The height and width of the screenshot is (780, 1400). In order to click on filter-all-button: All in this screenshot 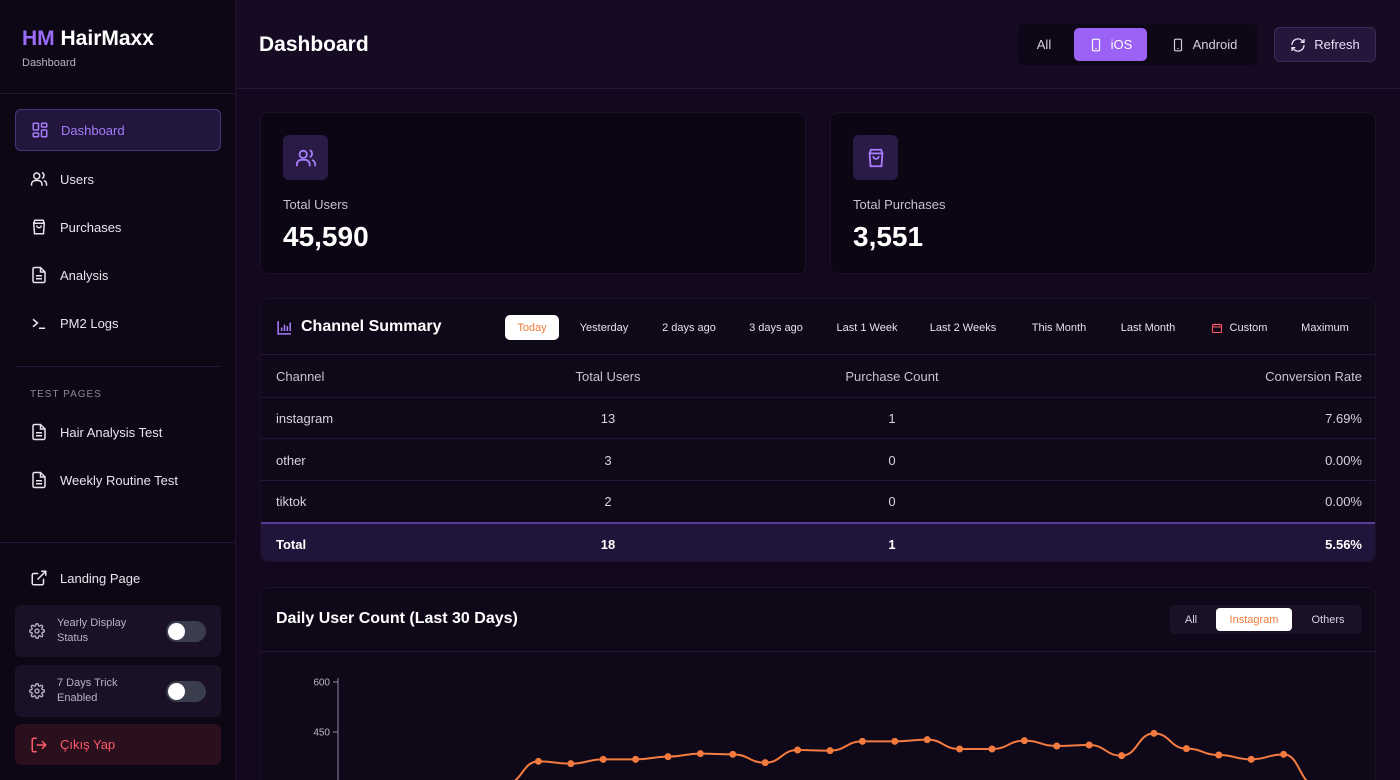, I will do `click(1191, 619)`.